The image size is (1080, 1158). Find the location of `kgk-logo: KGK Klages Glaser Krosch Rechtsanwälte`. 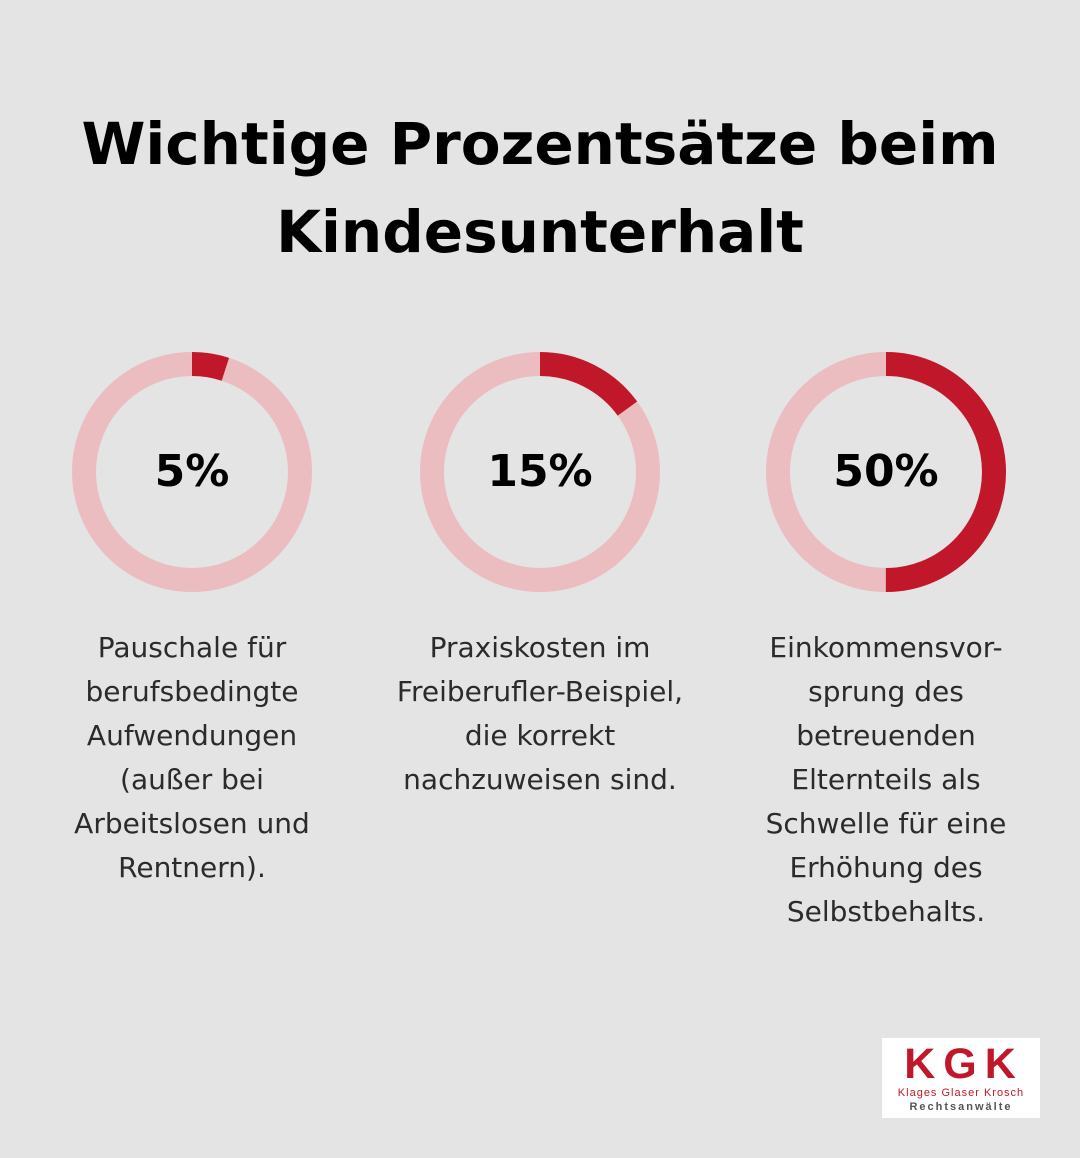

kgk-logo: KGK Klages Glaser Krosch Rechtsanwälte is located at coordinates (961, 1078).